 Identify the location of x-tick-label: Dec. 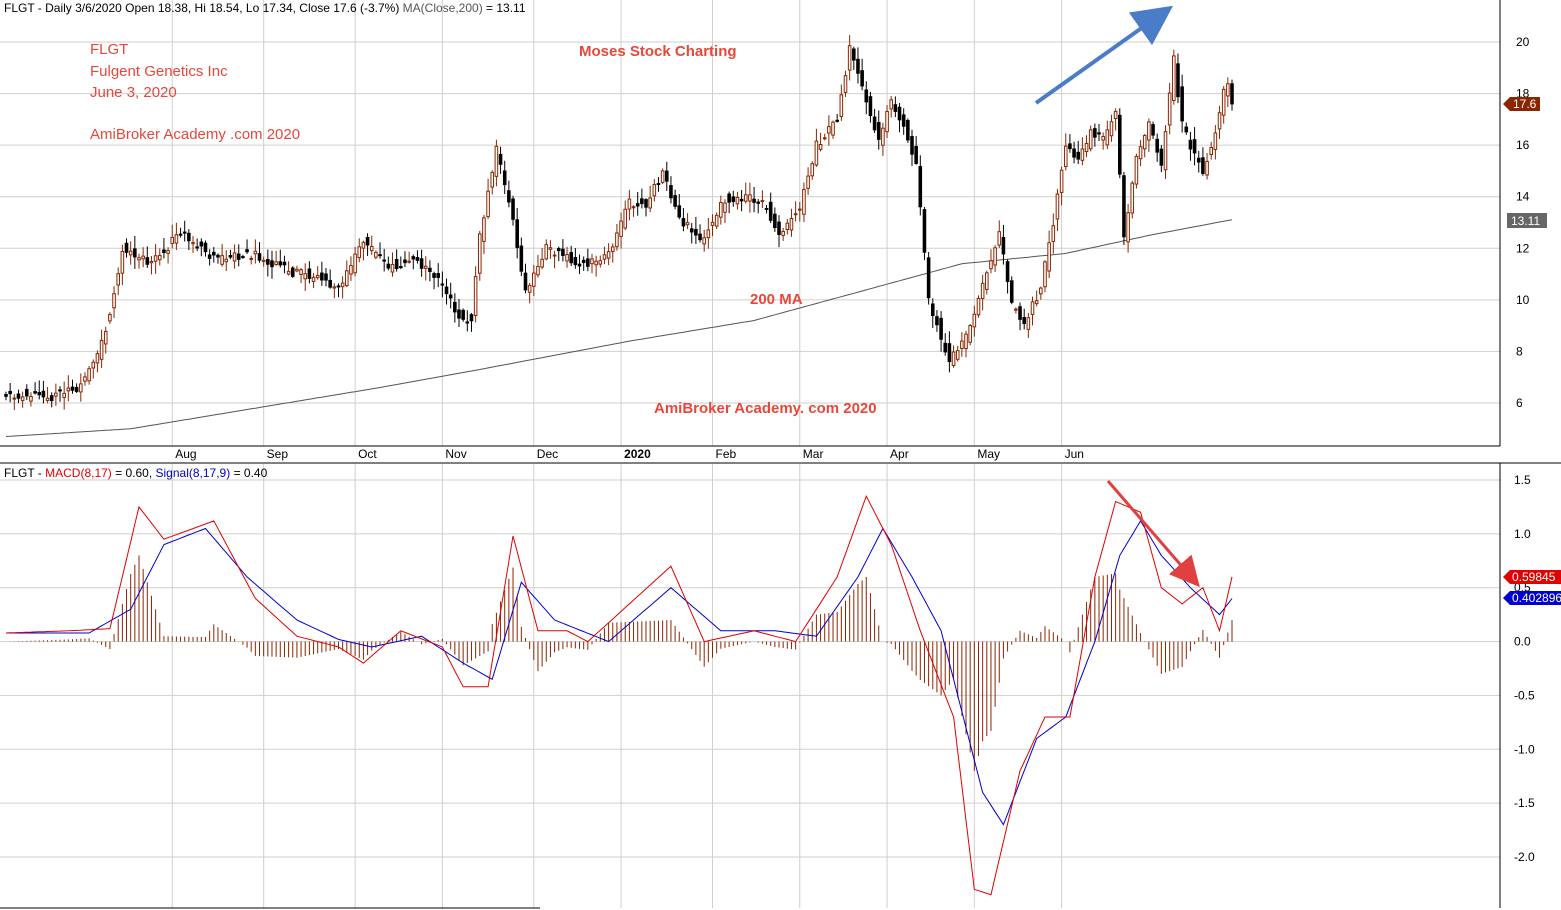
(547, 454).